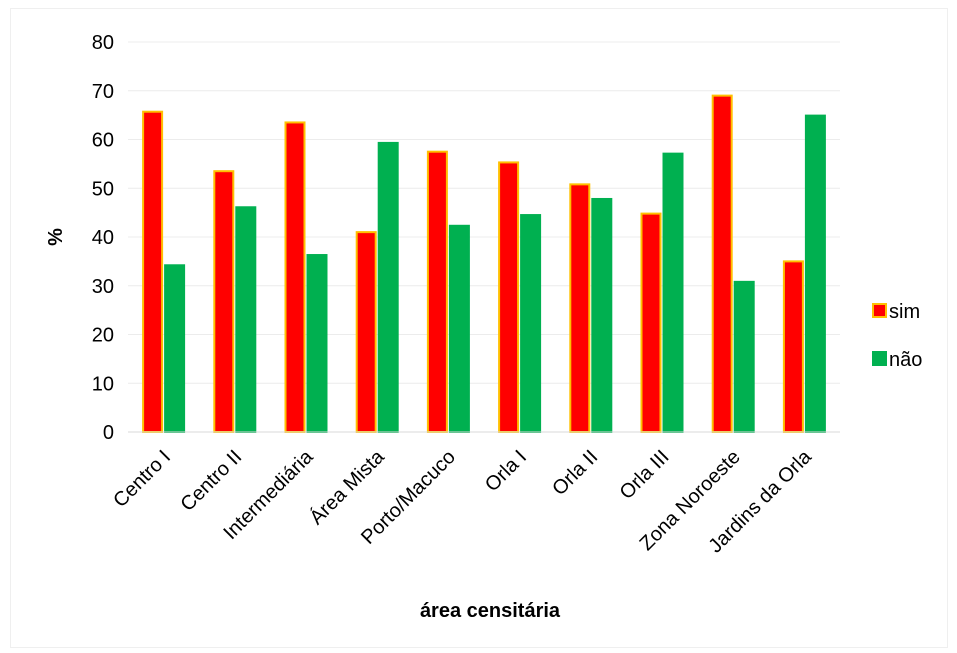 Image resolution: width=957 pixels, height=653 pixels. I want to click on bar-não-4, so click(459, 328).